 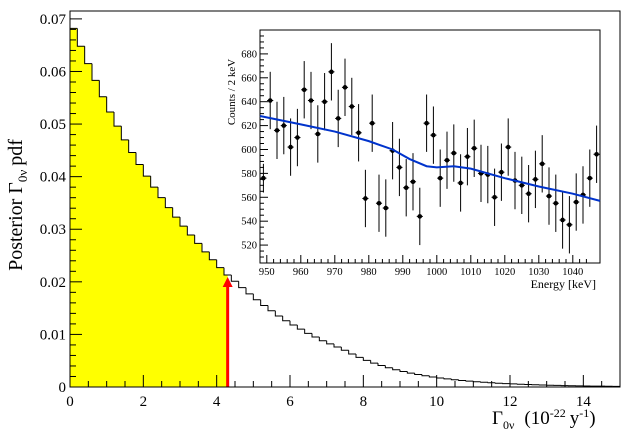 I want to click on inset-x-tick-label: 970, so click(x=335, y=272).